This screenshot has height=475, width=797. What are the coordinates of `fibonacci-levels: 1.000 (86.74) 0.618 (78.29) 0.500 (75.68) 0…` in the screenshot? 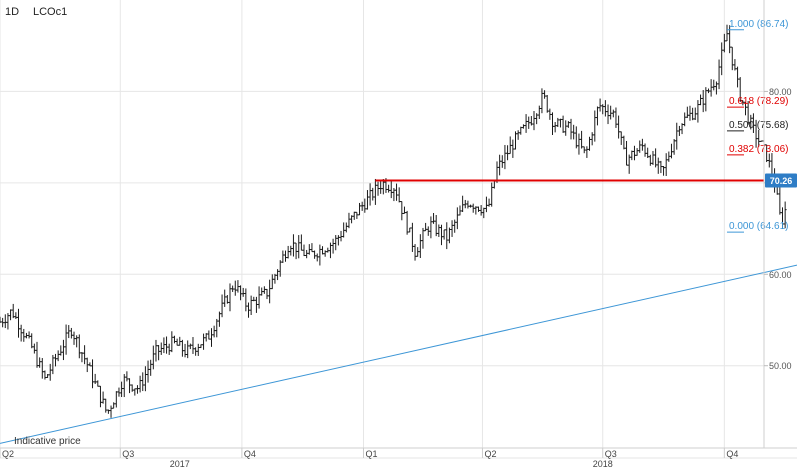 It's located at (757, 126).